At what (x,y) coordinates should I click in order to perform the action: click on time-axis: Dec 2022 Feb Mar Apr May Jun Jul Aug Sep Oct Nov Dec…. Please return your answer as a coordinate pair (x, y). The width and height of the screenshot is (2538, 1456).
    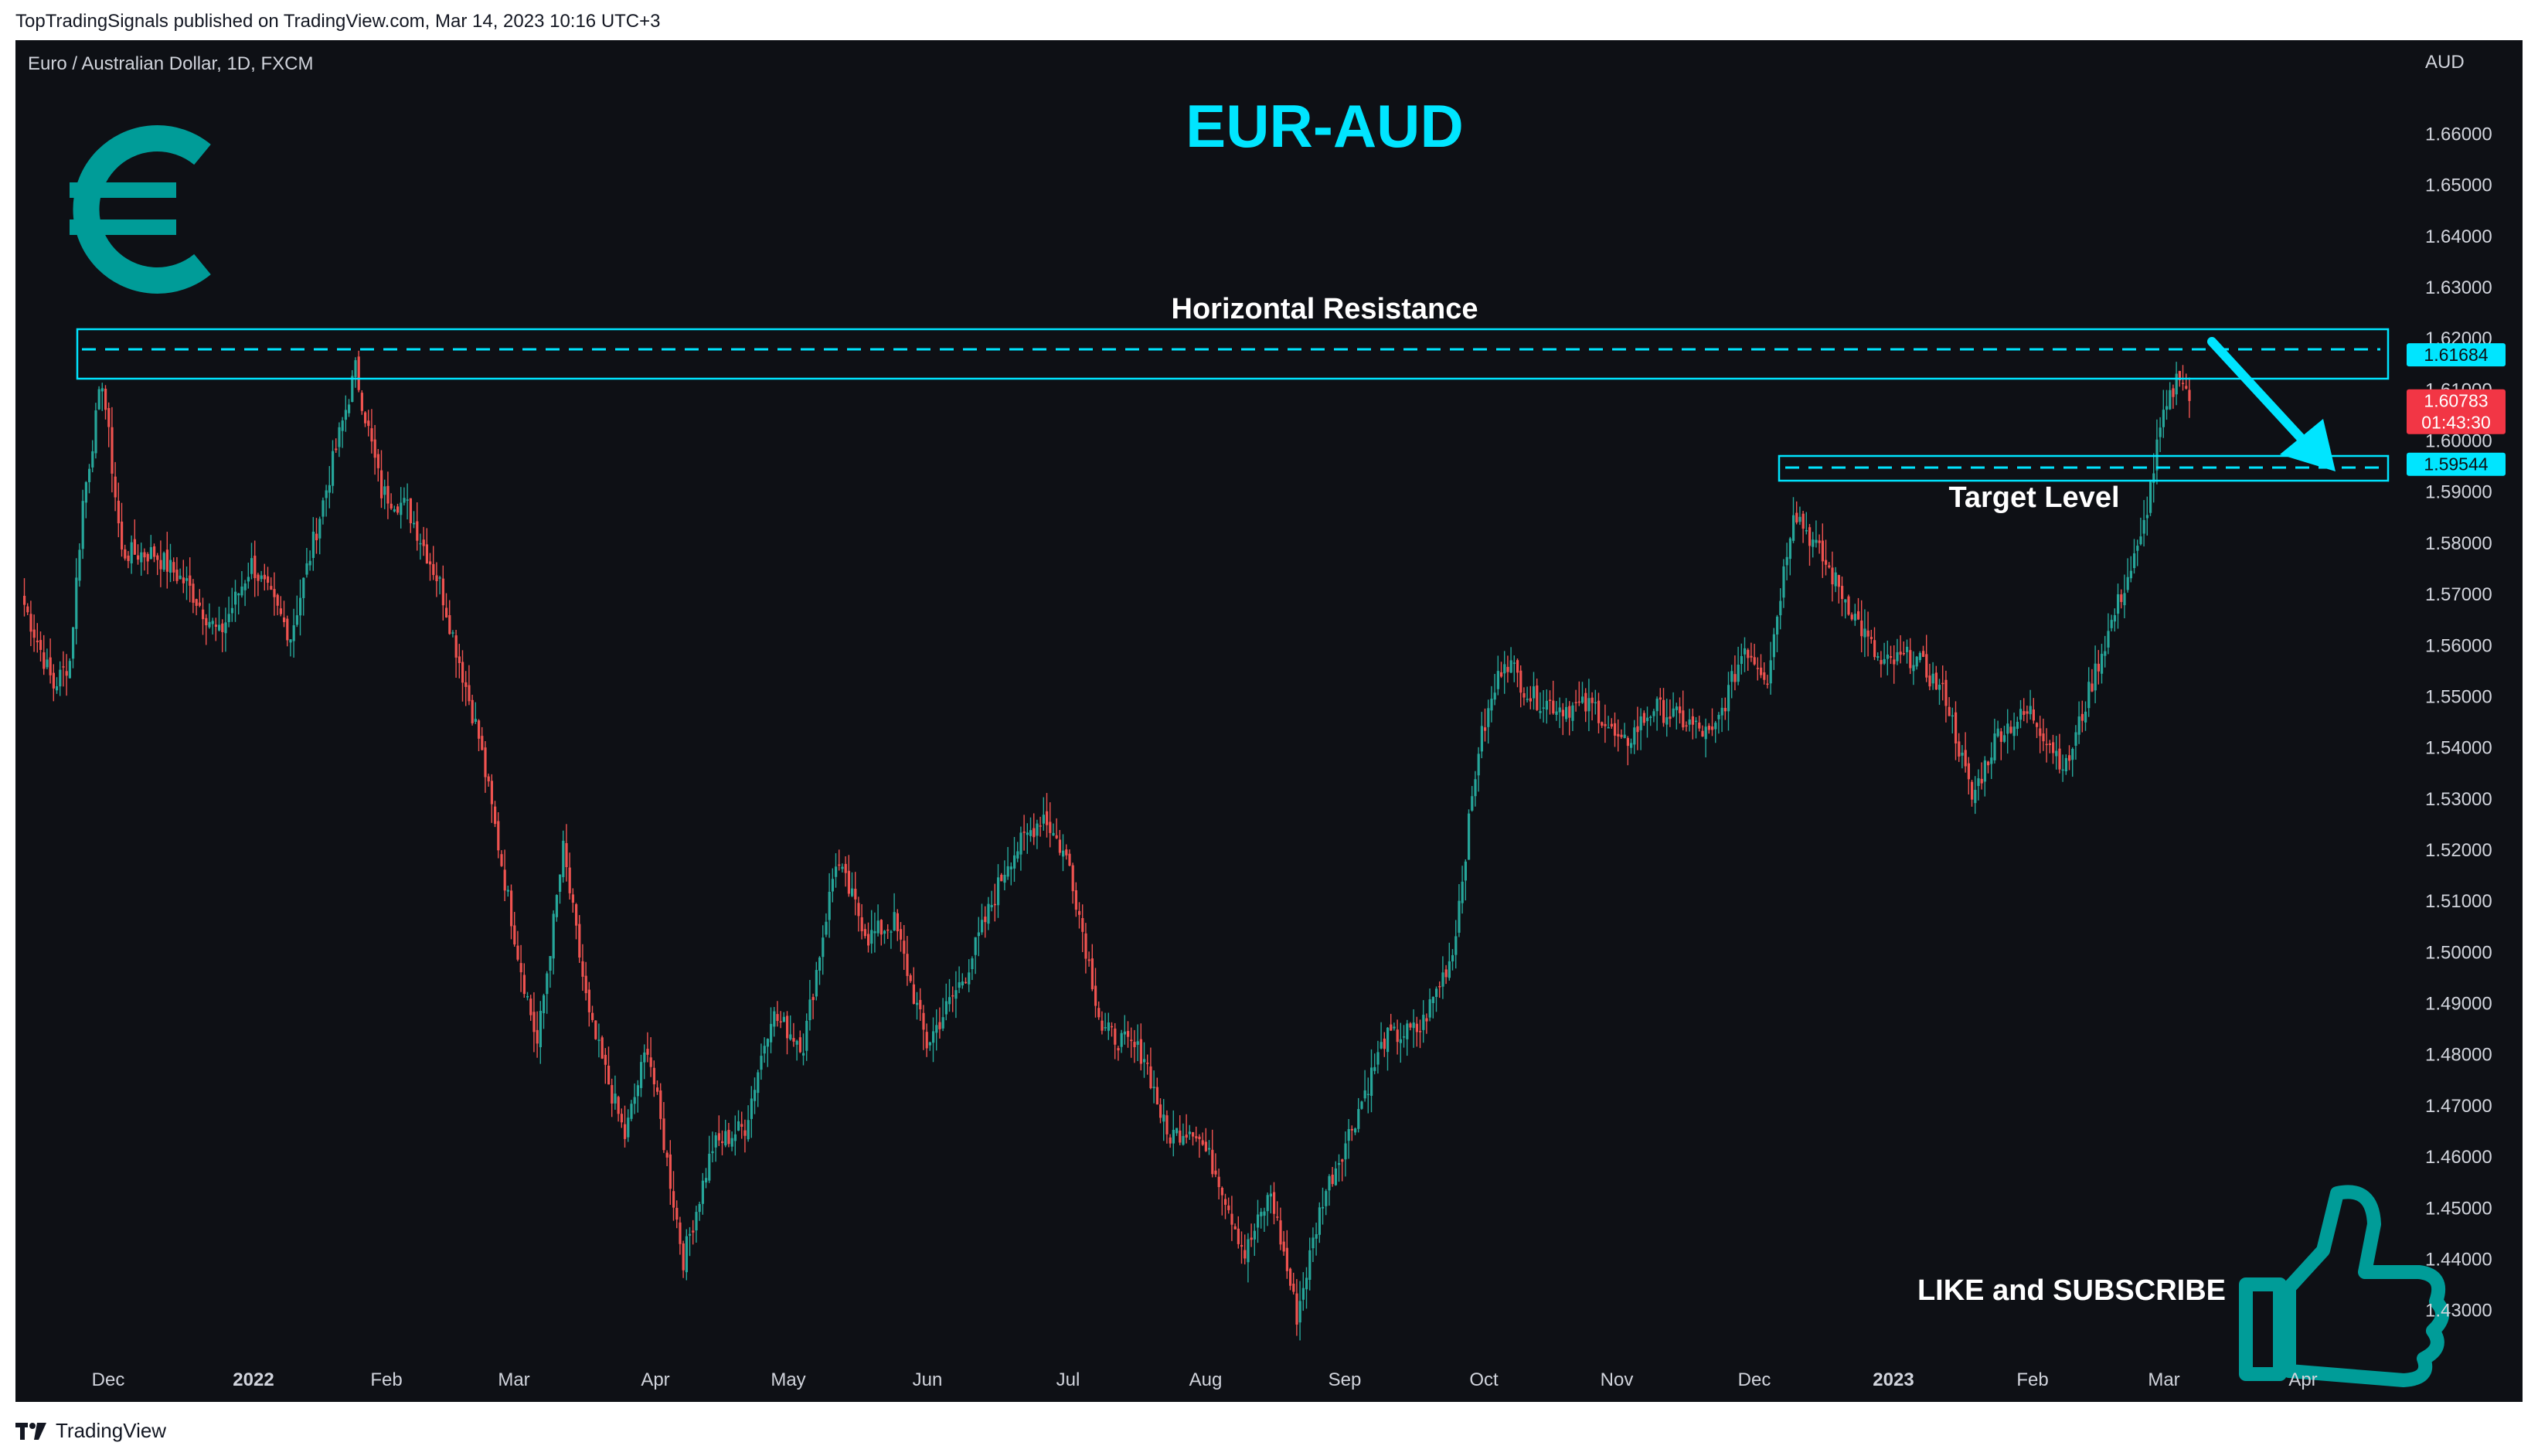
    Looking at the image, I should click on (1205, 1380).